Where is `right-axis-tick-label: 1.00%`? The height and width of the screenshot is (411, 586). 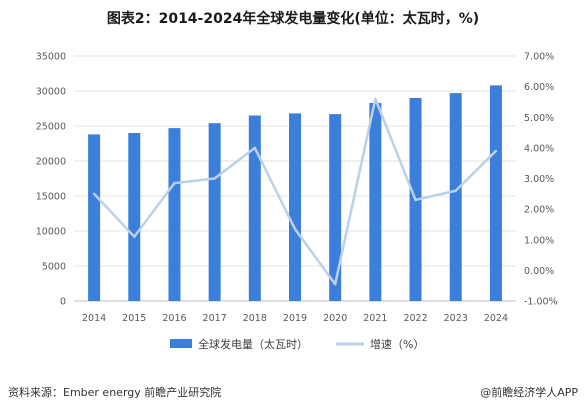 right-axis-tick-label: 1.00% is located at coordinates (539, 240).